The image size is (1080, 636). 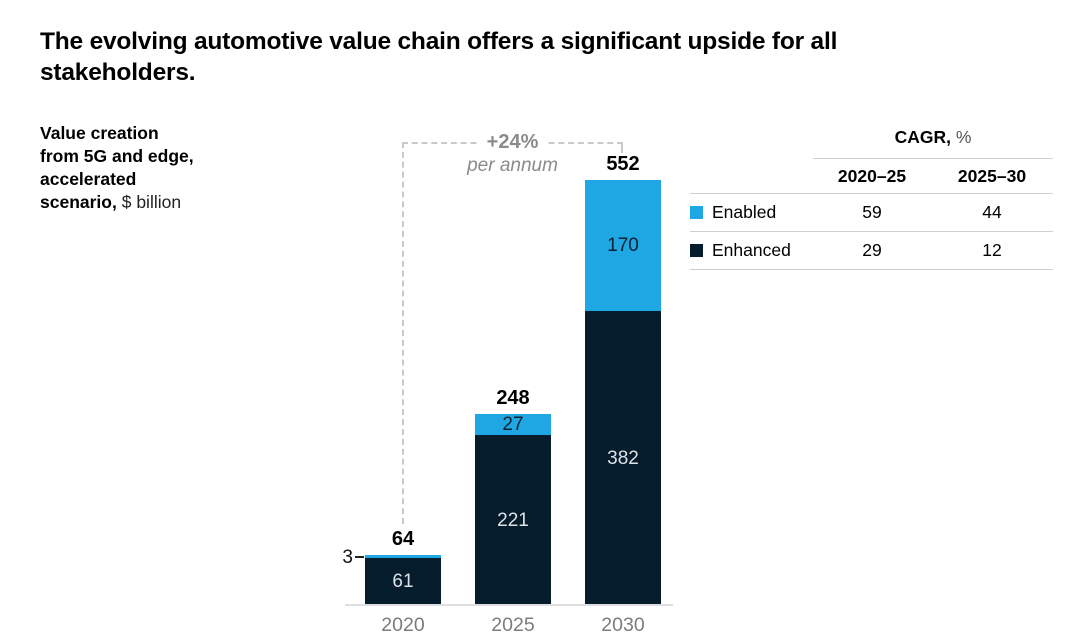 What do you see at coordinates (403, 625) in the screenshot?
I see `x-axis-label-2020: 2020` at bounding box center [403, 625].